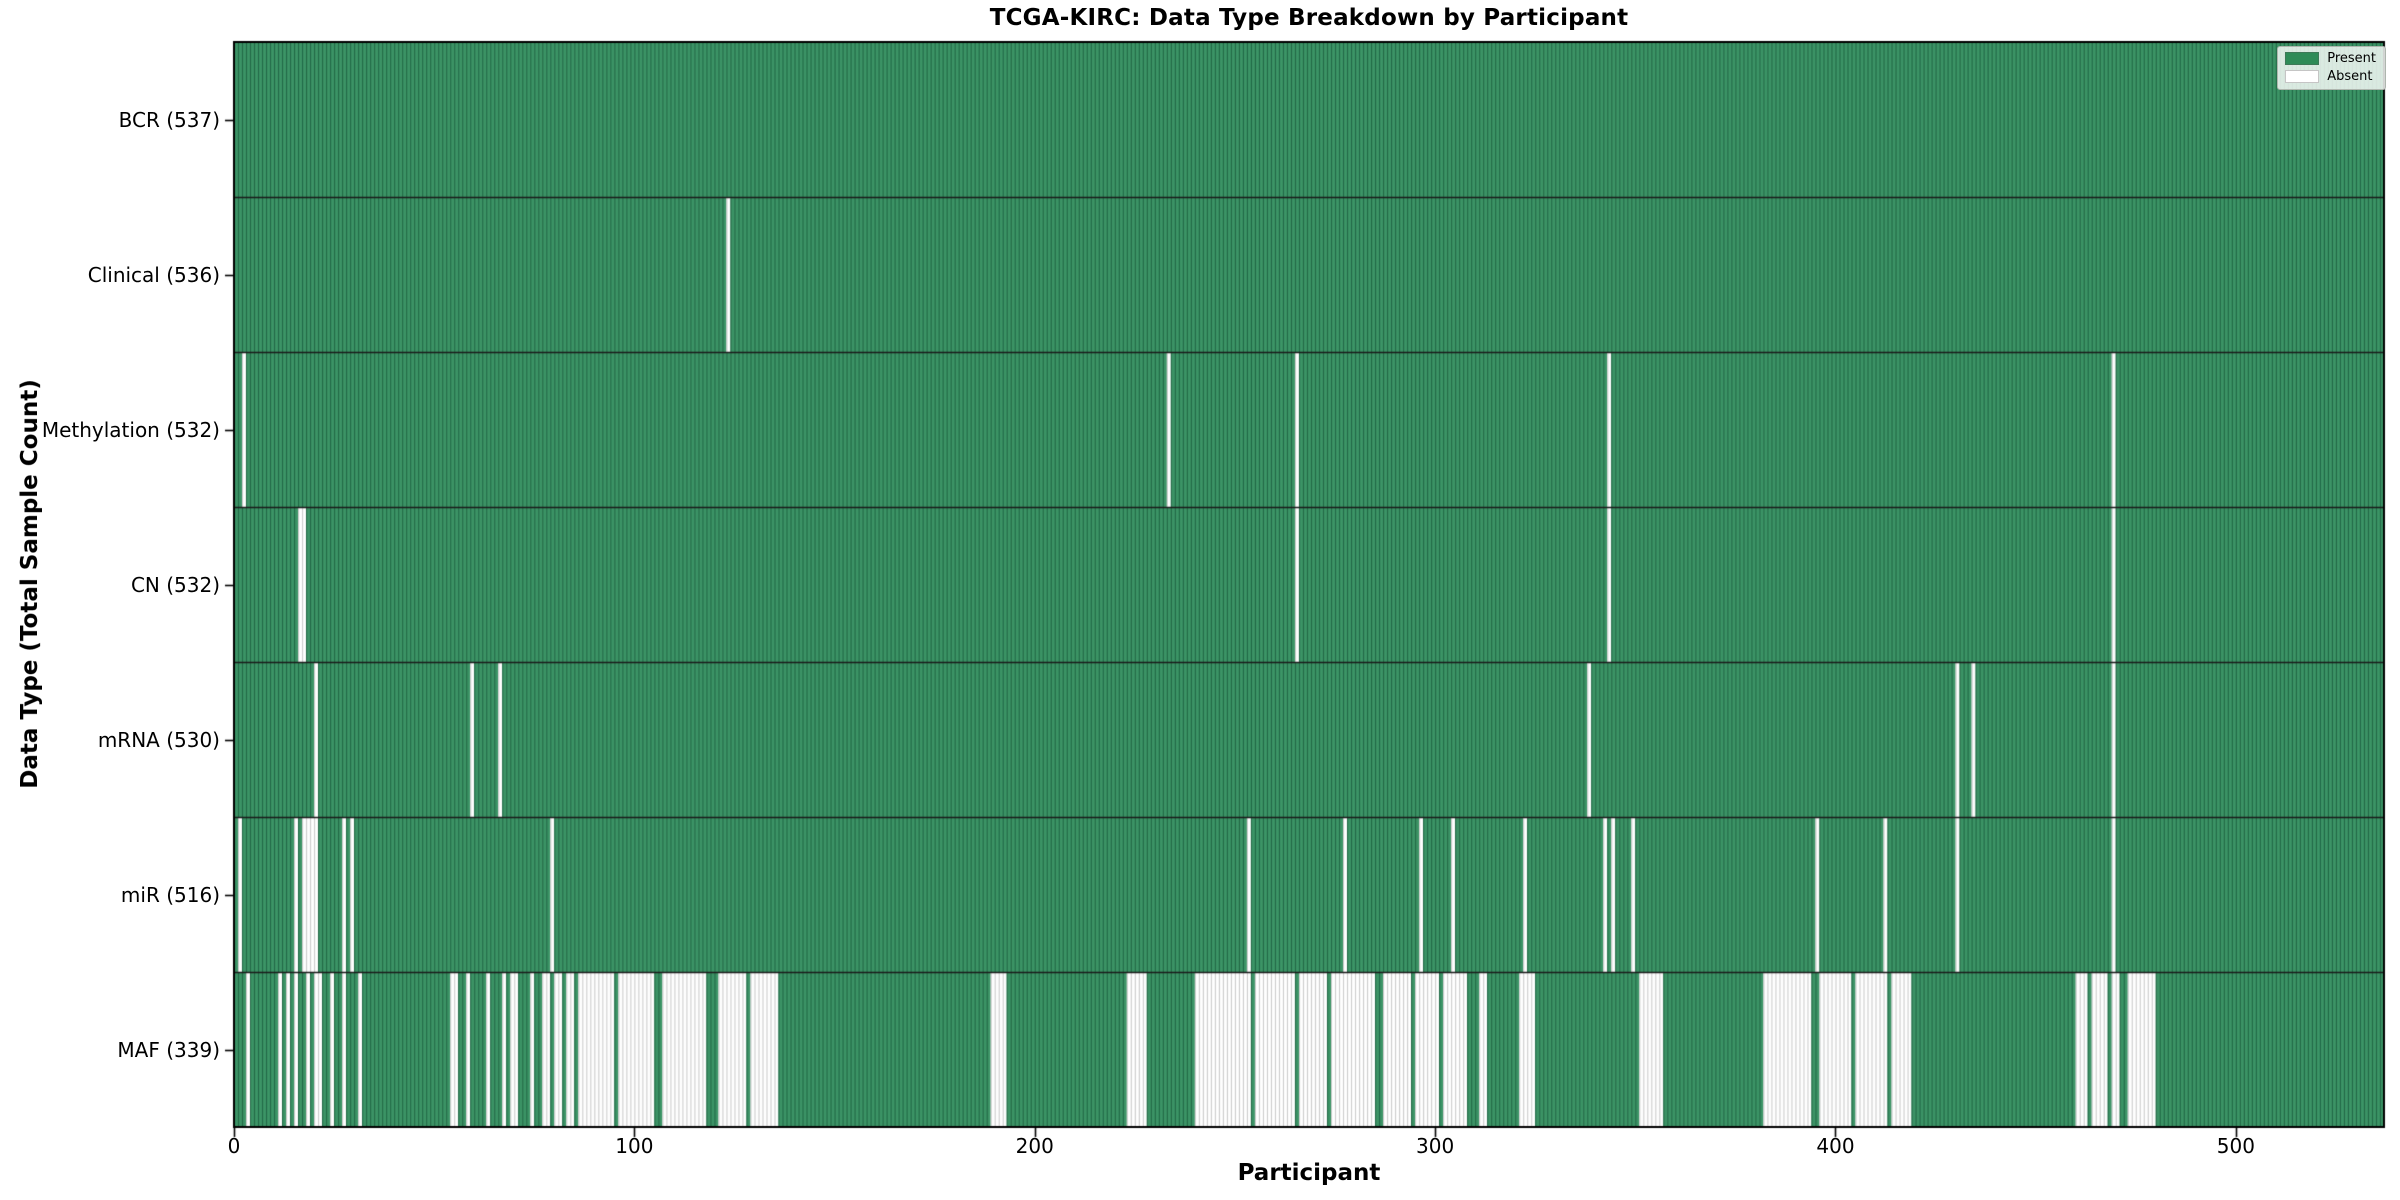 The image size is (2400, 1200). What do you see at coordinates (1435, 1146) in the screenshot?
I see `x-tick-label-300: 300` at bounding box center [1435, 1146].